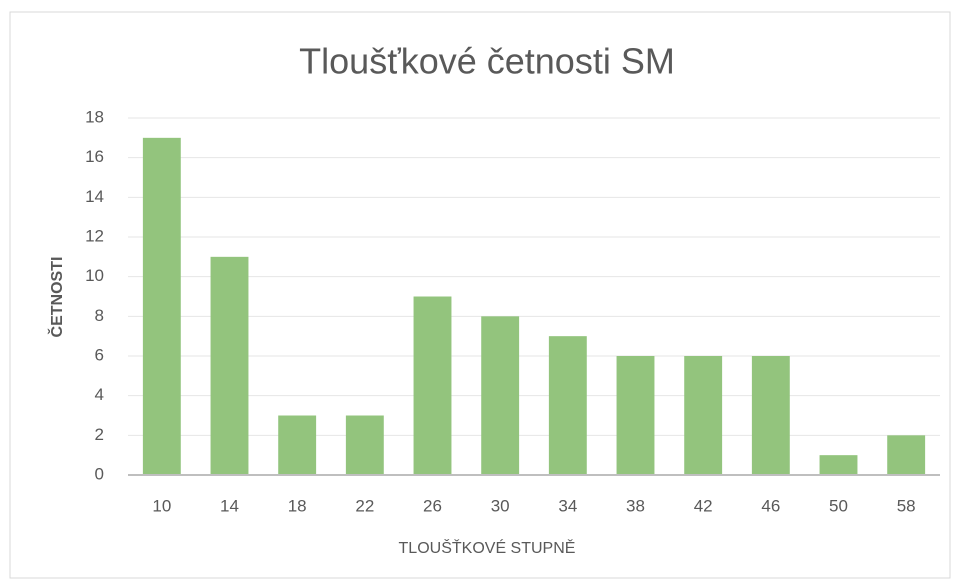  What do you see at coordinates (99, 354) in the screenshot?
I see `y-tick-label: 6` at bounding box center [99, 354].